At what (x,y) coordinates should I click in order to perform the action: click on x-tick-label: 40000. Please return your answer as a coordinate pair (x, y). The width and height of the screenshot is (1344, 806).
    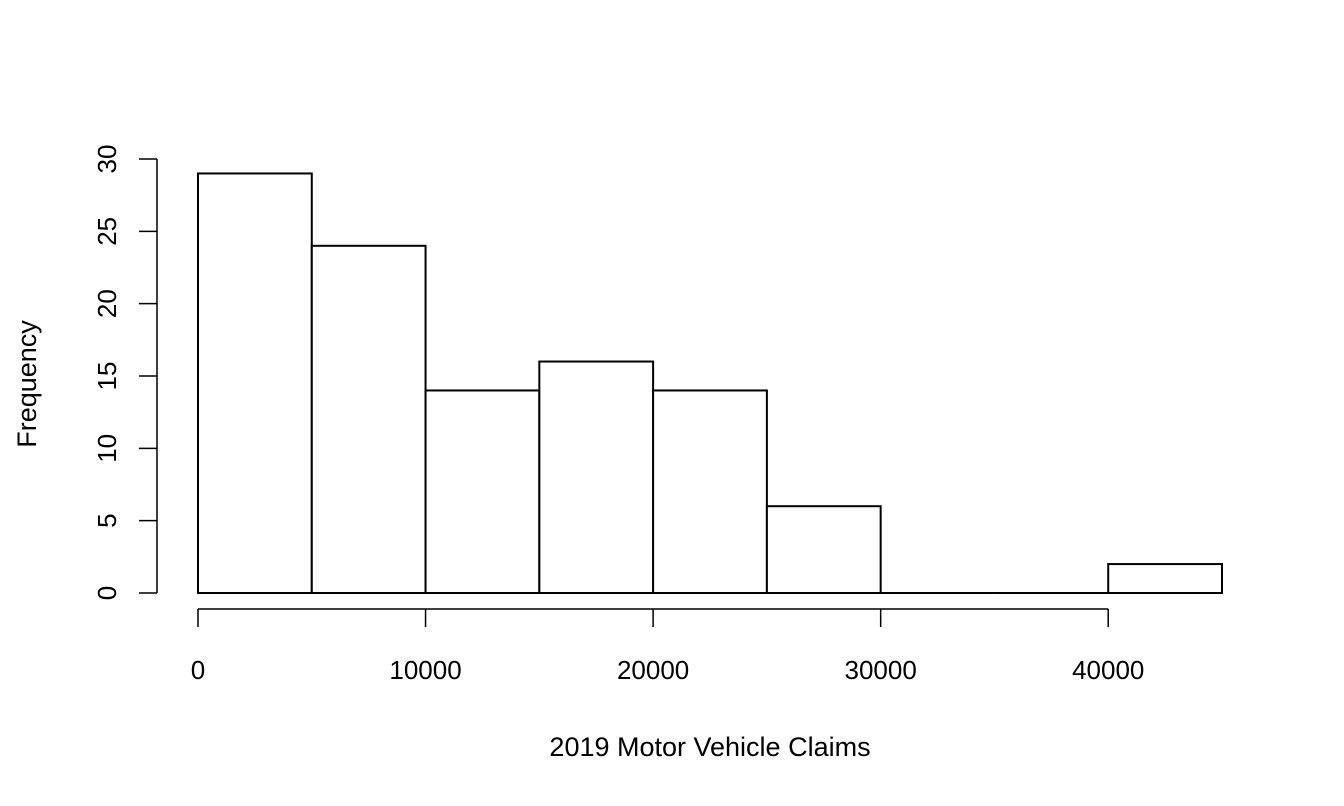
    Looking at the image, I should click on (1108, 670).